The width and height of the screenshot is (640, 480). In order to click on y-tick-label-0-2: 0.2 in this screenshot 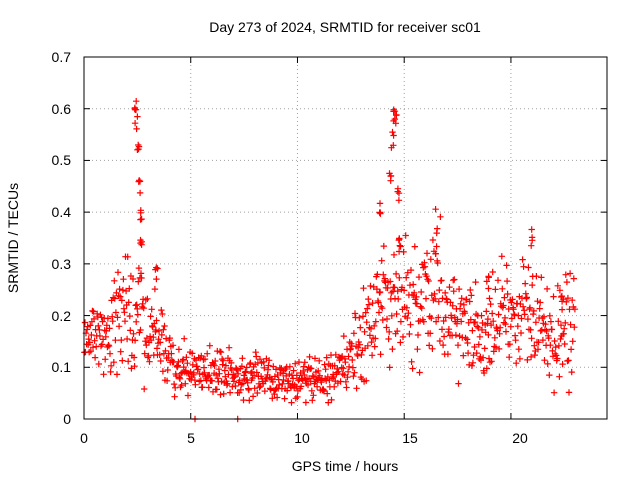, I will do `click(62, 316)`.